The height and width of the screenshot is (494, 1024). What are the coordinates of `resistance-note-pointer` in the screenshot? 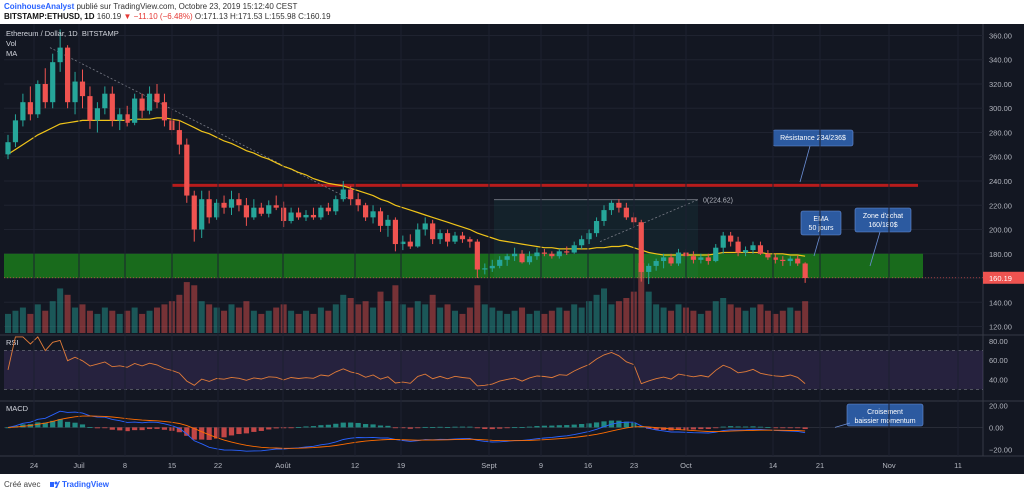 It's located at (805, 164).